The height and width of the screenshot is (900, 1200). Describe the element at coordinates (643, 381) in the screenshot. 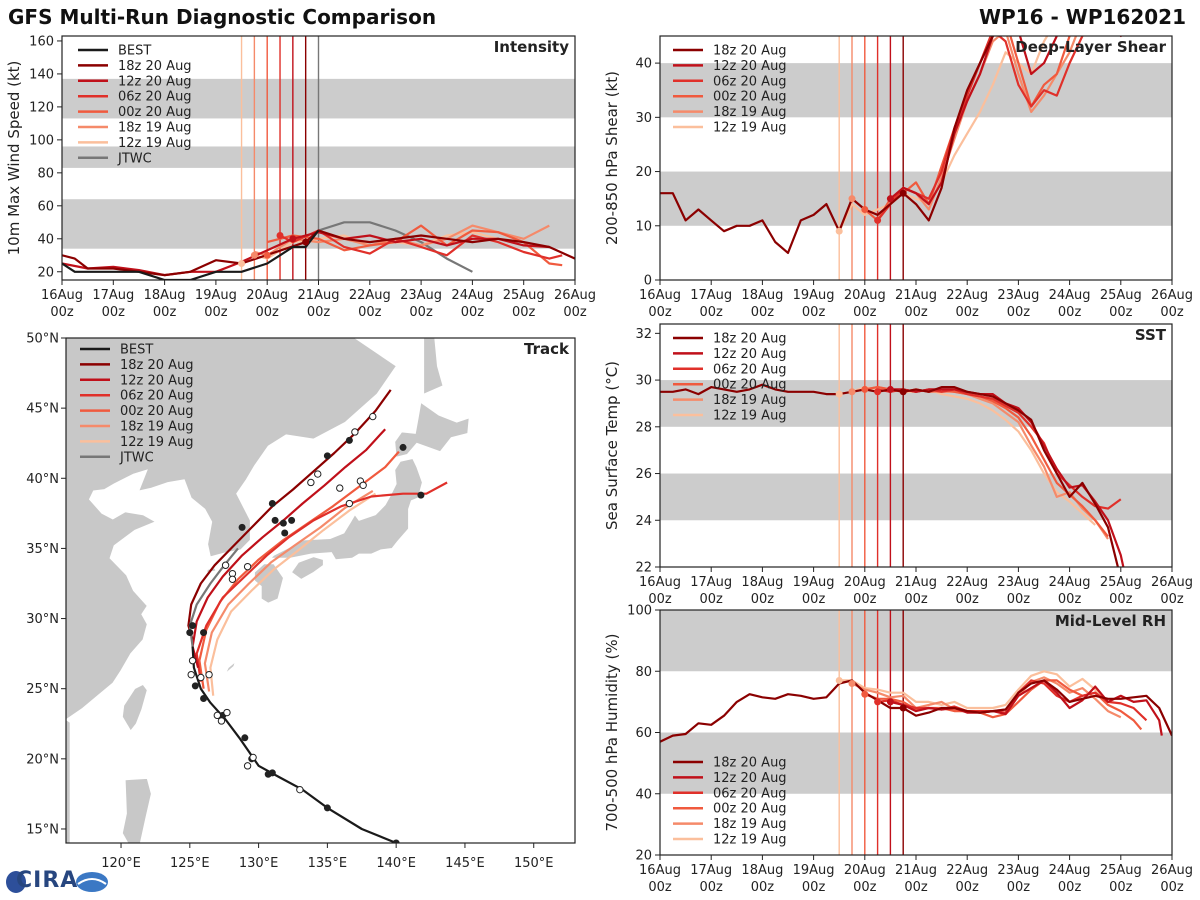

I see `y-tick-label: 30` at that location.